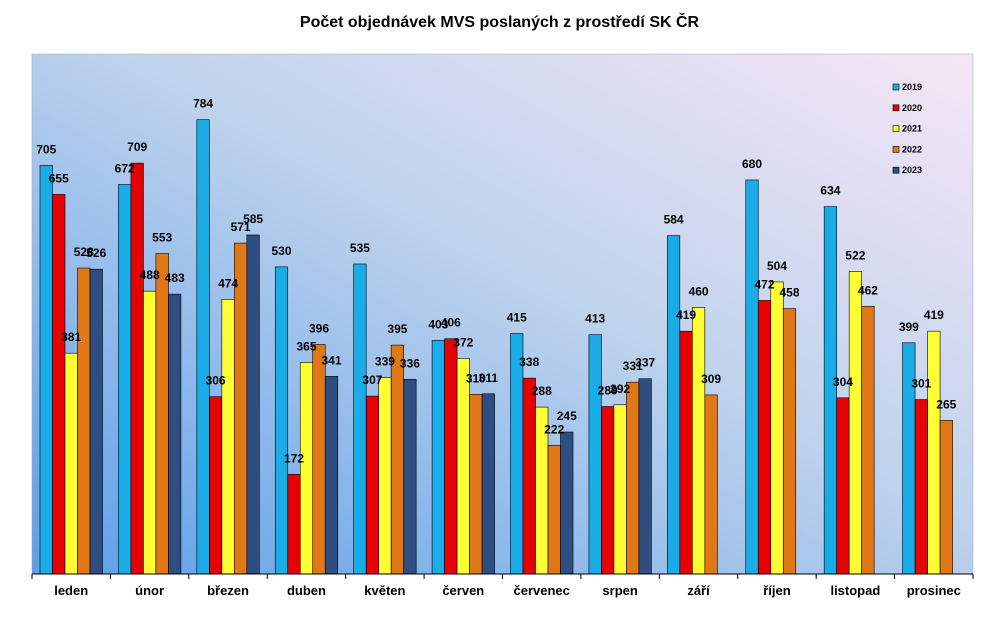 The height and width of the screenshot is (617, 999). What do you see at coordinates (489, 378) in the screenshot?
I see `data-label: 311` at bounding box center [489, 378].